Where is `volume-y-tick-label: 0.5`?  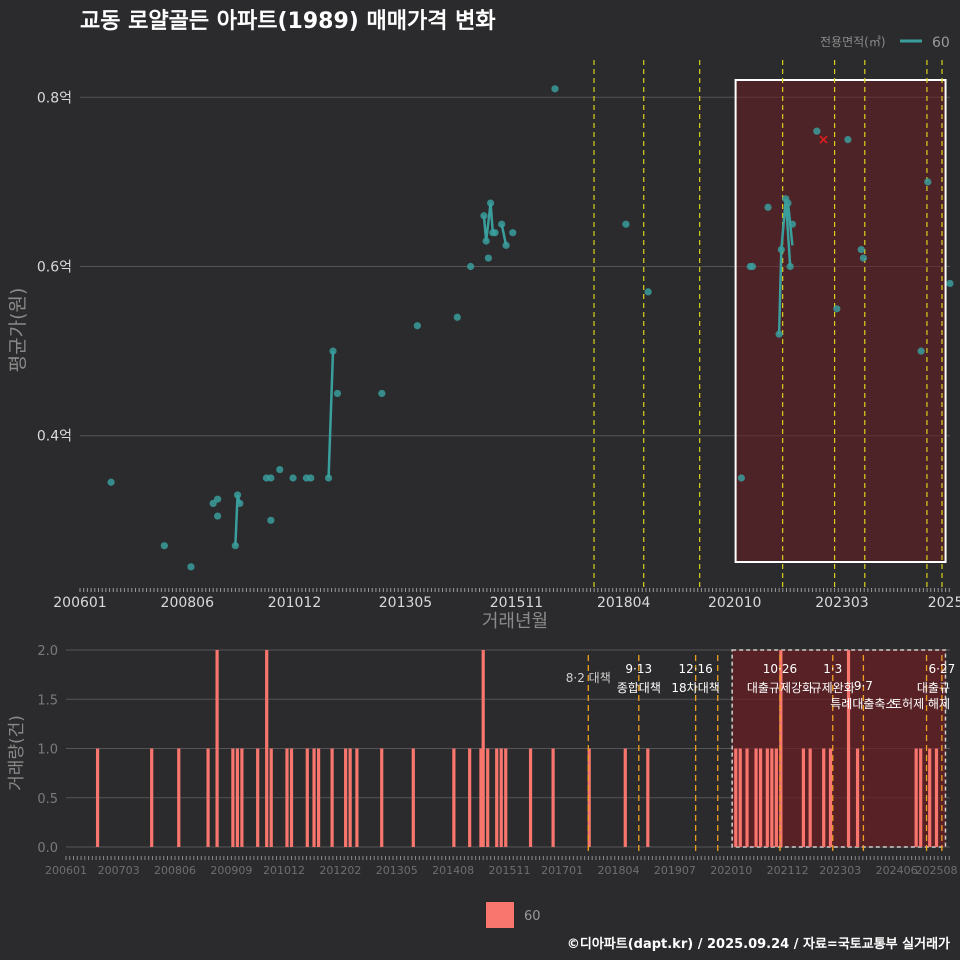 volume-y-tick-label: 0.5 is located at coordinates (47, 799).